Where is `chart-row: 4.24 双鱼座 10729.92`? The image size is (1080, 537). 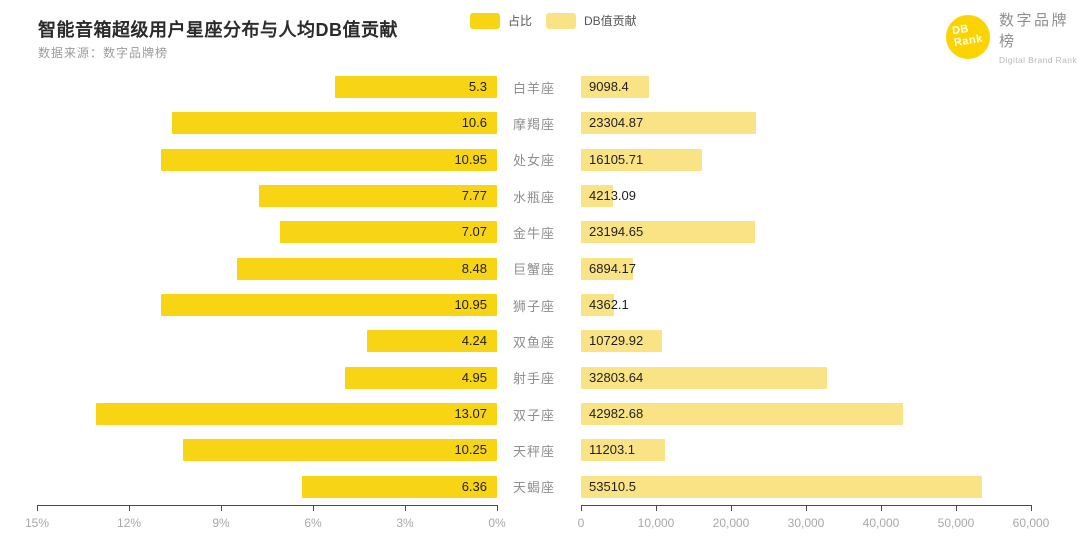
chart-row: 4.24 双鱼座 10729.92 is located at coordinates (534, 341).